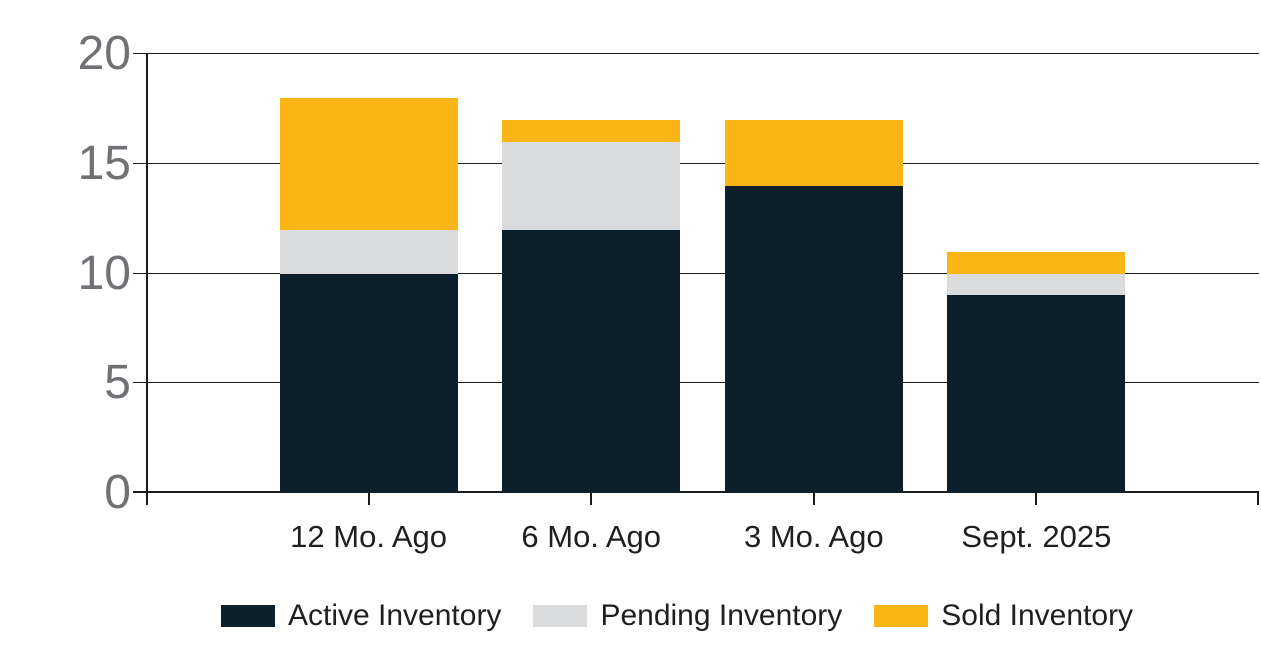 Image resolution: width=1261 pixels, height=663 pixels. I want to click on y-tick-label: 5, so click(117, 383).